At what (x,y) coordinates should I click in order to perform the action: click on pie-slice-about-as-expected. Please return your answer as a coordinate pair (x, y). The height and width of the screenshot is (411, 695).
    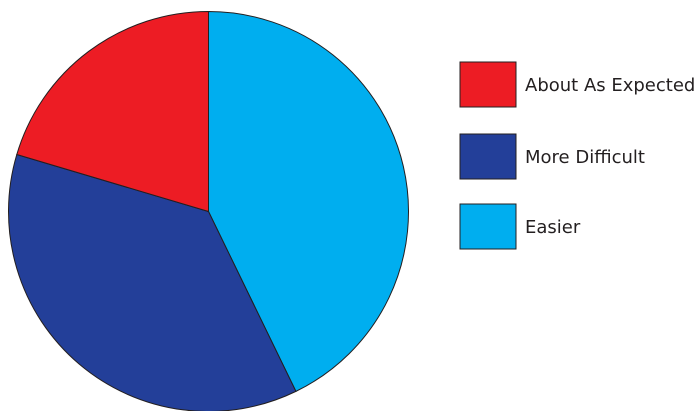
    Looking at the image, I should click on (112, 111).